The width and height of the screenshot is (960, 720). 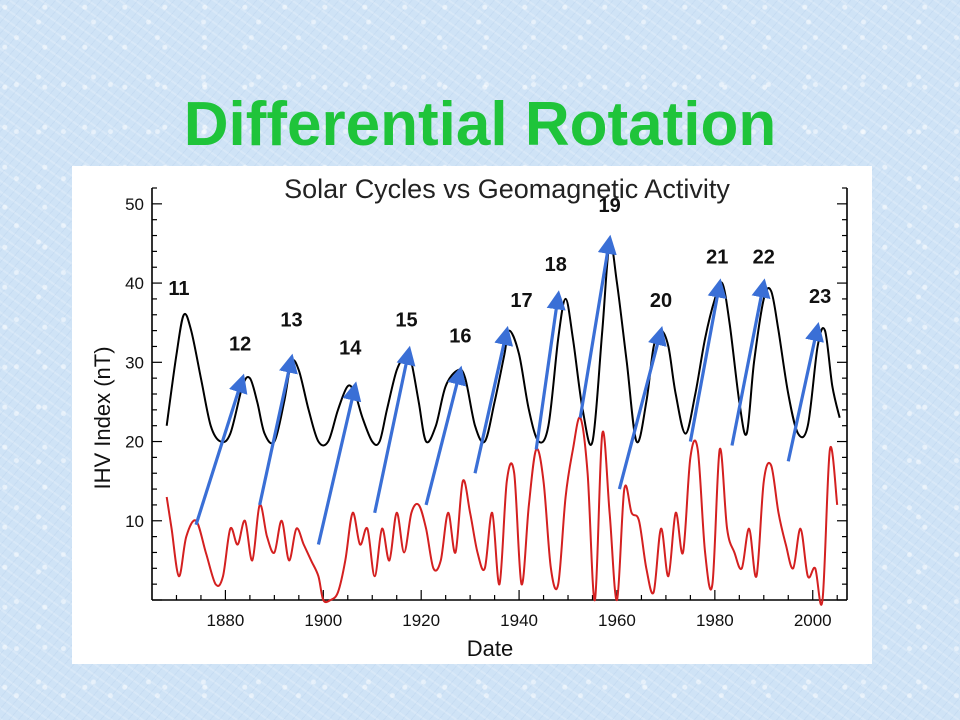 What do you see at coordinates (521, 301) in the screenshot?
I see `cycle-number-label: 17` at bounding box center [521, 301].